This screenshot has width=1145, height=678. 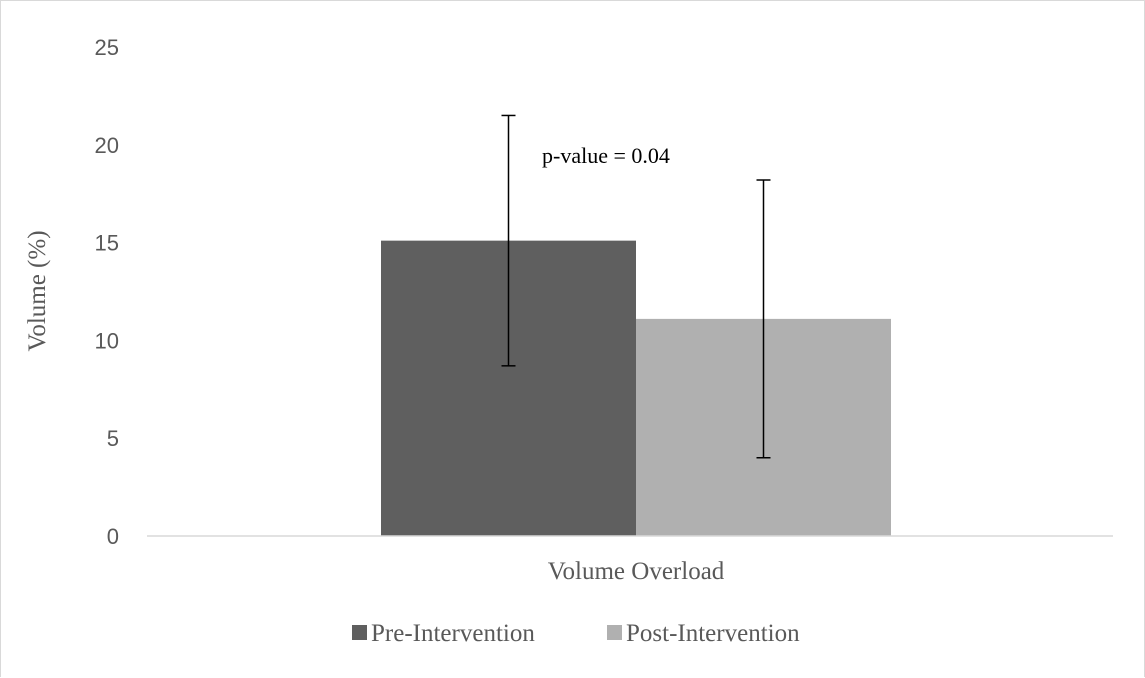 I want to click on legend: Pre-Intervention Post-Intervention, so click(x=576, y=633).